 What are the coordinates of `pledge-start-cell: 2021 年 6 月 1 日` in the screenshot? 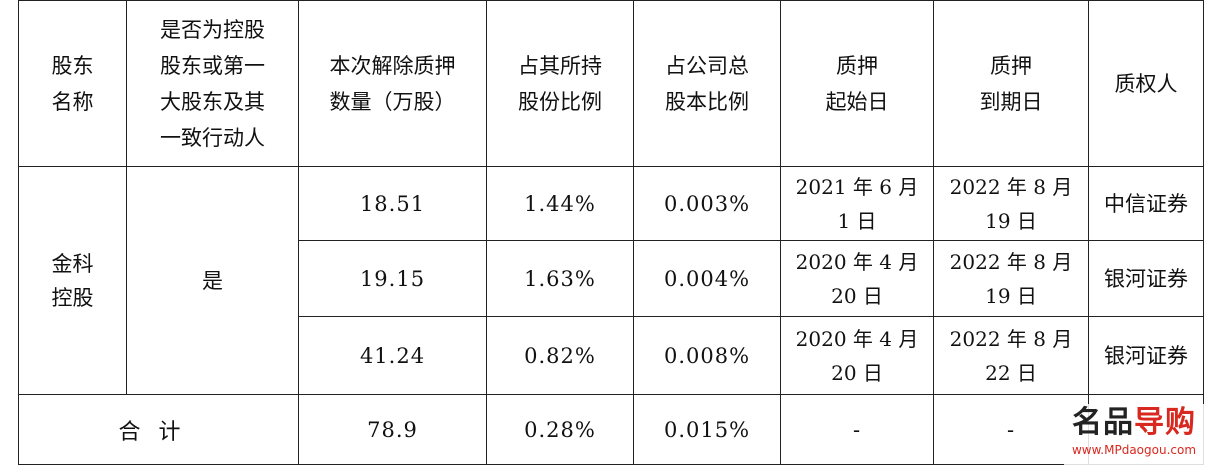 It's located at (857, 203).